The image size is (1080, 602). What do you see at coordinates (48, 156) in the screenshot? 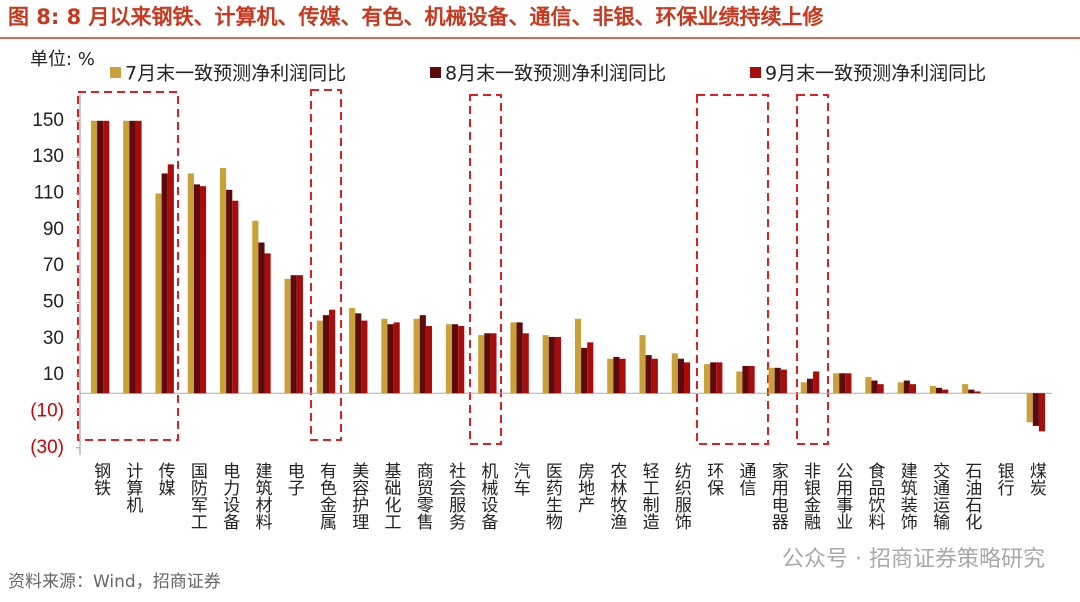
I see `y-tick-label: 130` at bounding box center [48, 156].